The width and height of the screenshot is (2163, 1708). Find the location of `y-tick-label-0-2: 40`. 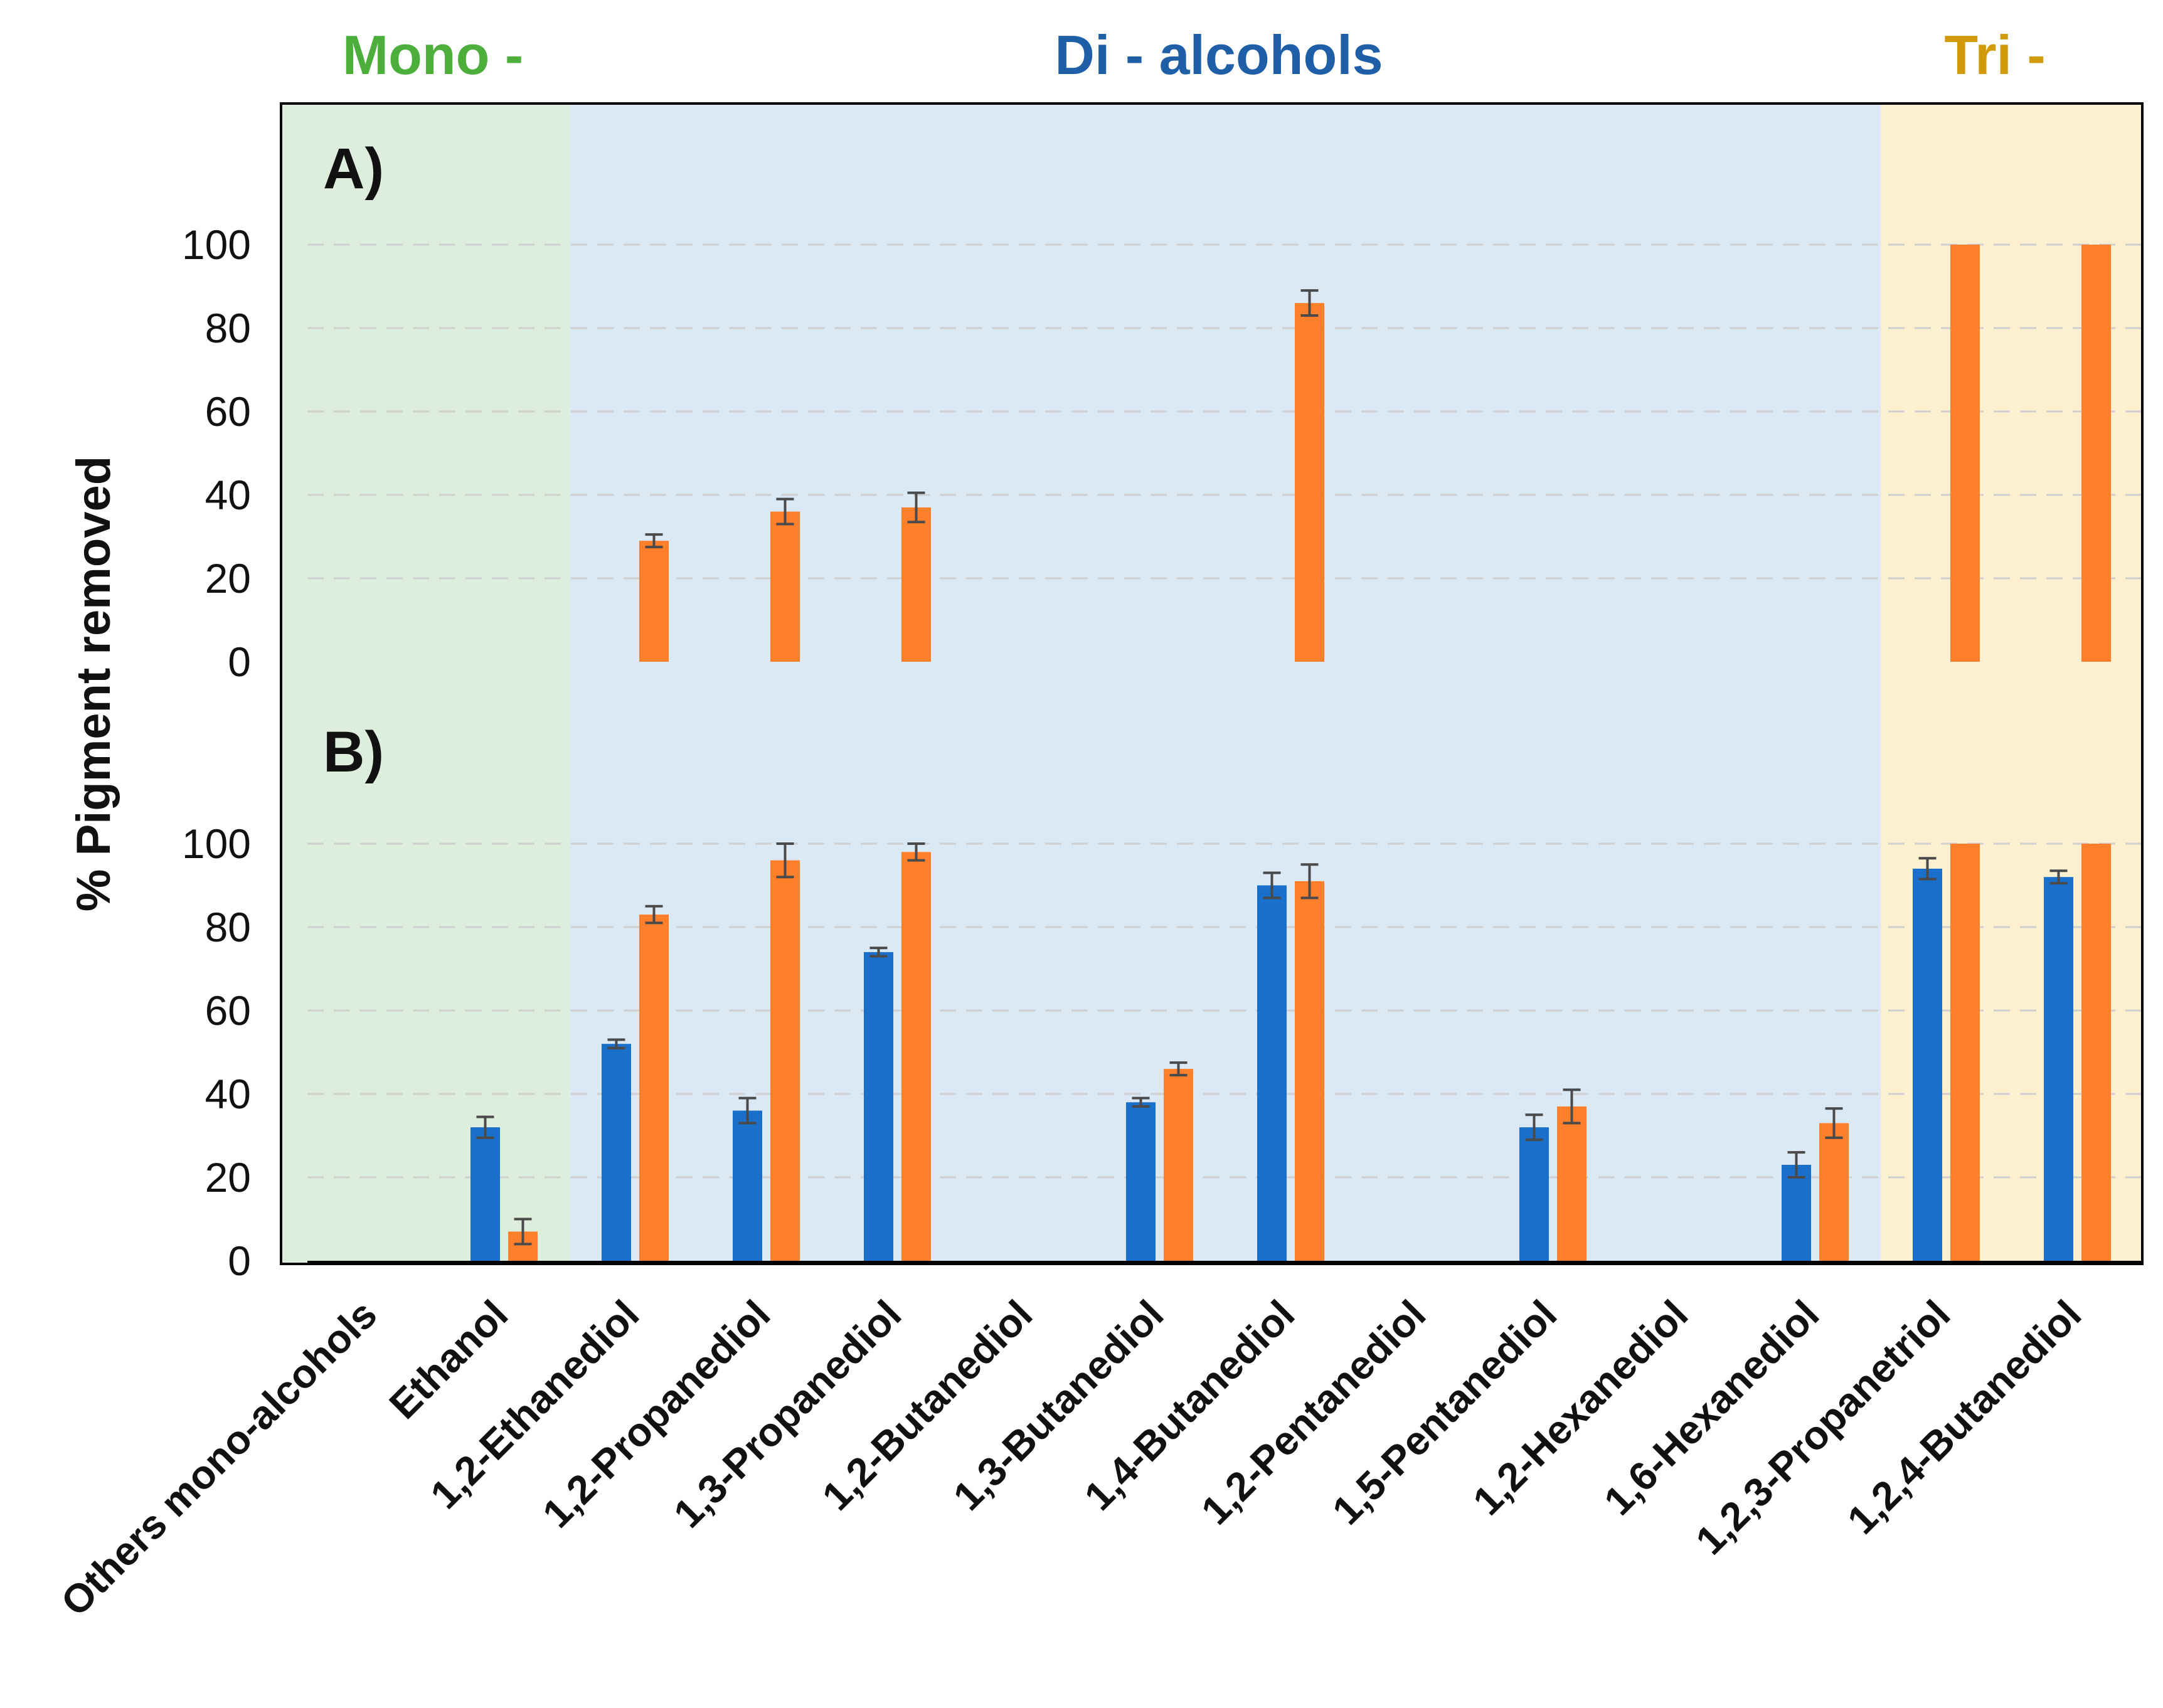

y-tick-label-0-2: 40 is located at coordinates (228, 495).